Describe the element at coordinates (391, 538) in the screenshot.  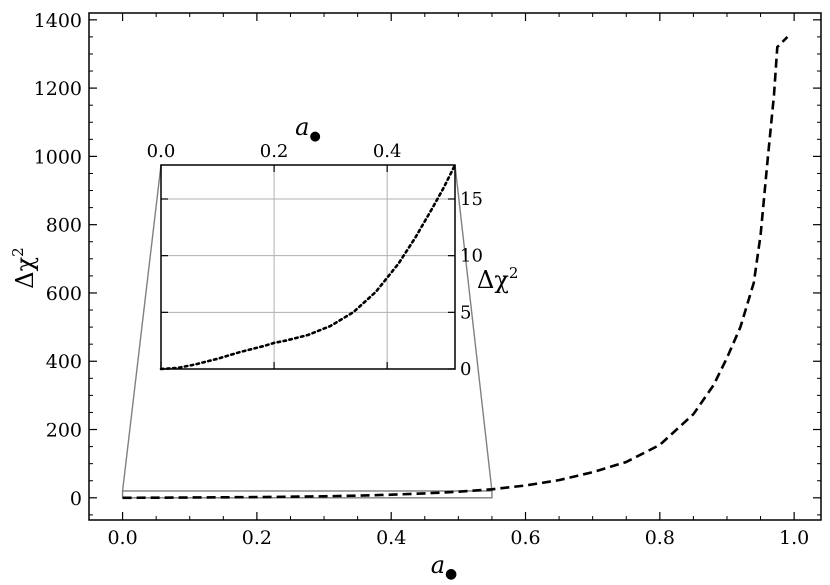
I see `main-x-tick-label: 0.4` at that location.